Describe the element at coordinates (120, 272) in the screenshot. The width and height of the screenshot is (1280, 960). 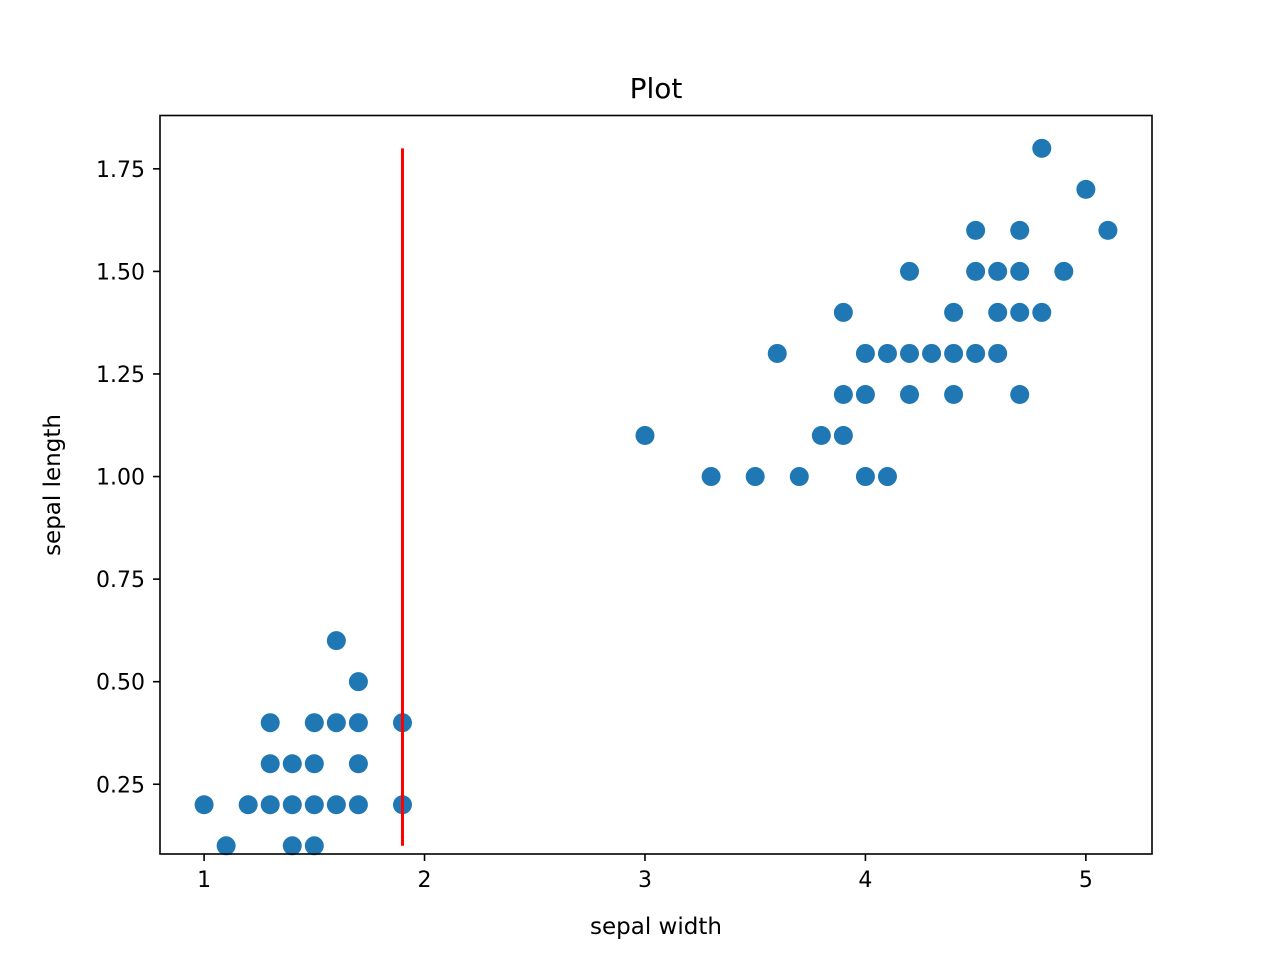
I see `y-tick-label-5: 1.50` at that location.